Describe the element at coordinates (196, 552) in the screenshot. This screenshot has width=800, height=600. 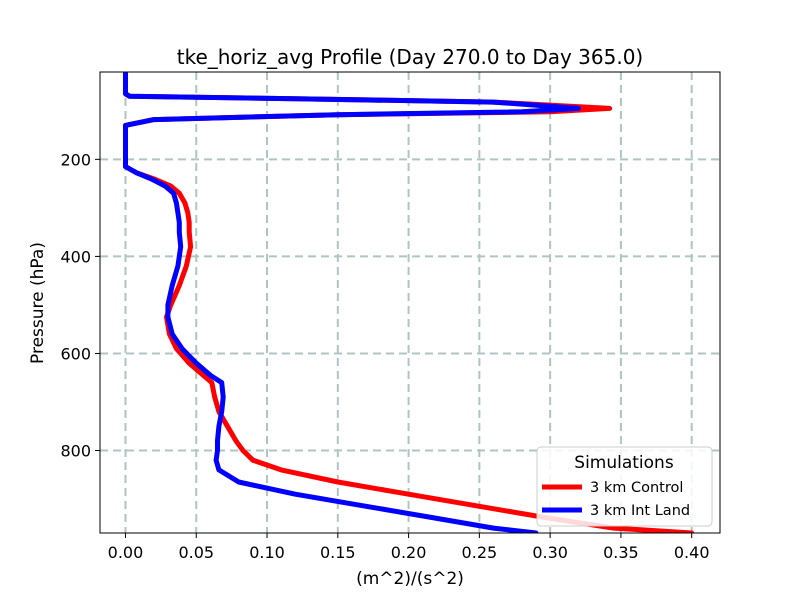
I see `x-tick-label: 0.05` at that location.